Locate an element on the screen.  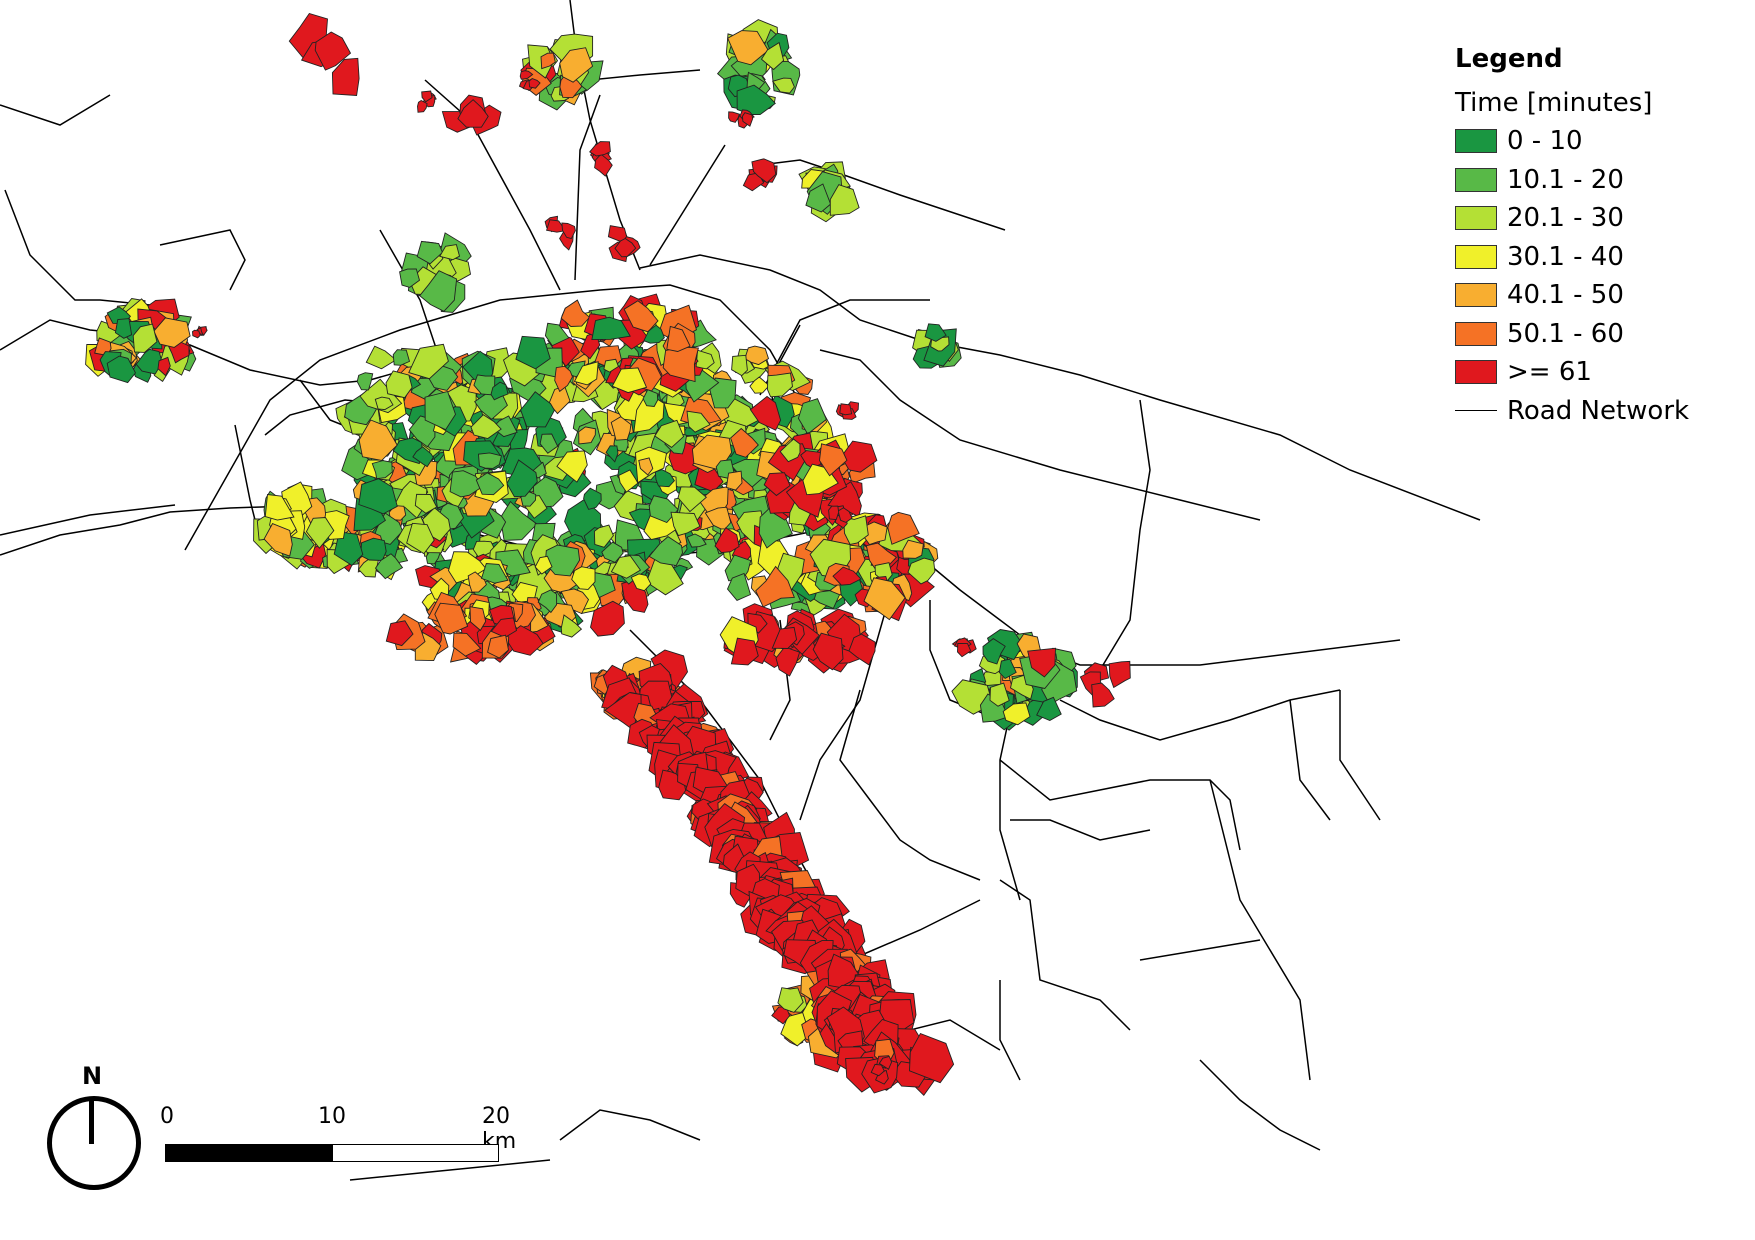
legend-label: 20.1 - 30 is located at coordinates (1565, 218).